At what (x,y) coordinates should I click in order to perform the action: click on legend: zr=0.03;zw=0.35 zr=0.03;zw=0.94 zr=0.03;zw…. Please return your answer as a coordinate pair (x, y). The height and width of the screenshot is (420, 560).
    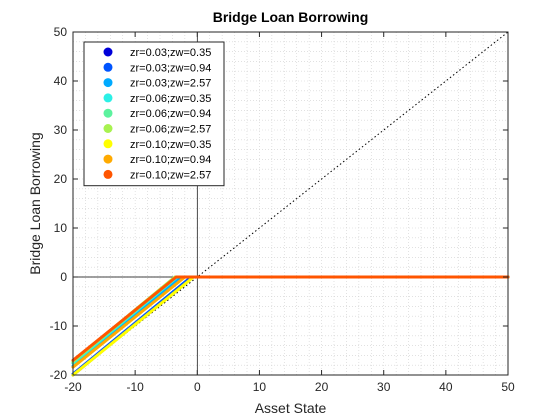
    Looking at the image, I should click on (154, 114).